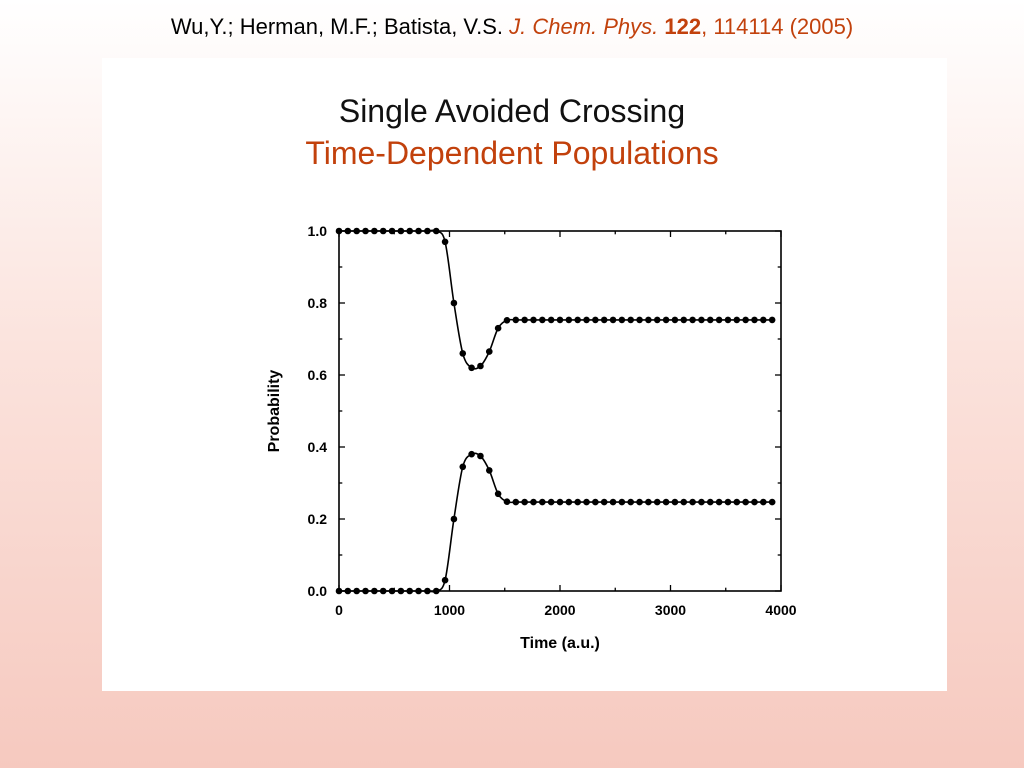 Image resolution: width=1024 pixels, height=768 pixels. Describe the element at coordinates (318, 375) in the screenshot. I see `y-tick-label: 0.6` at that location.